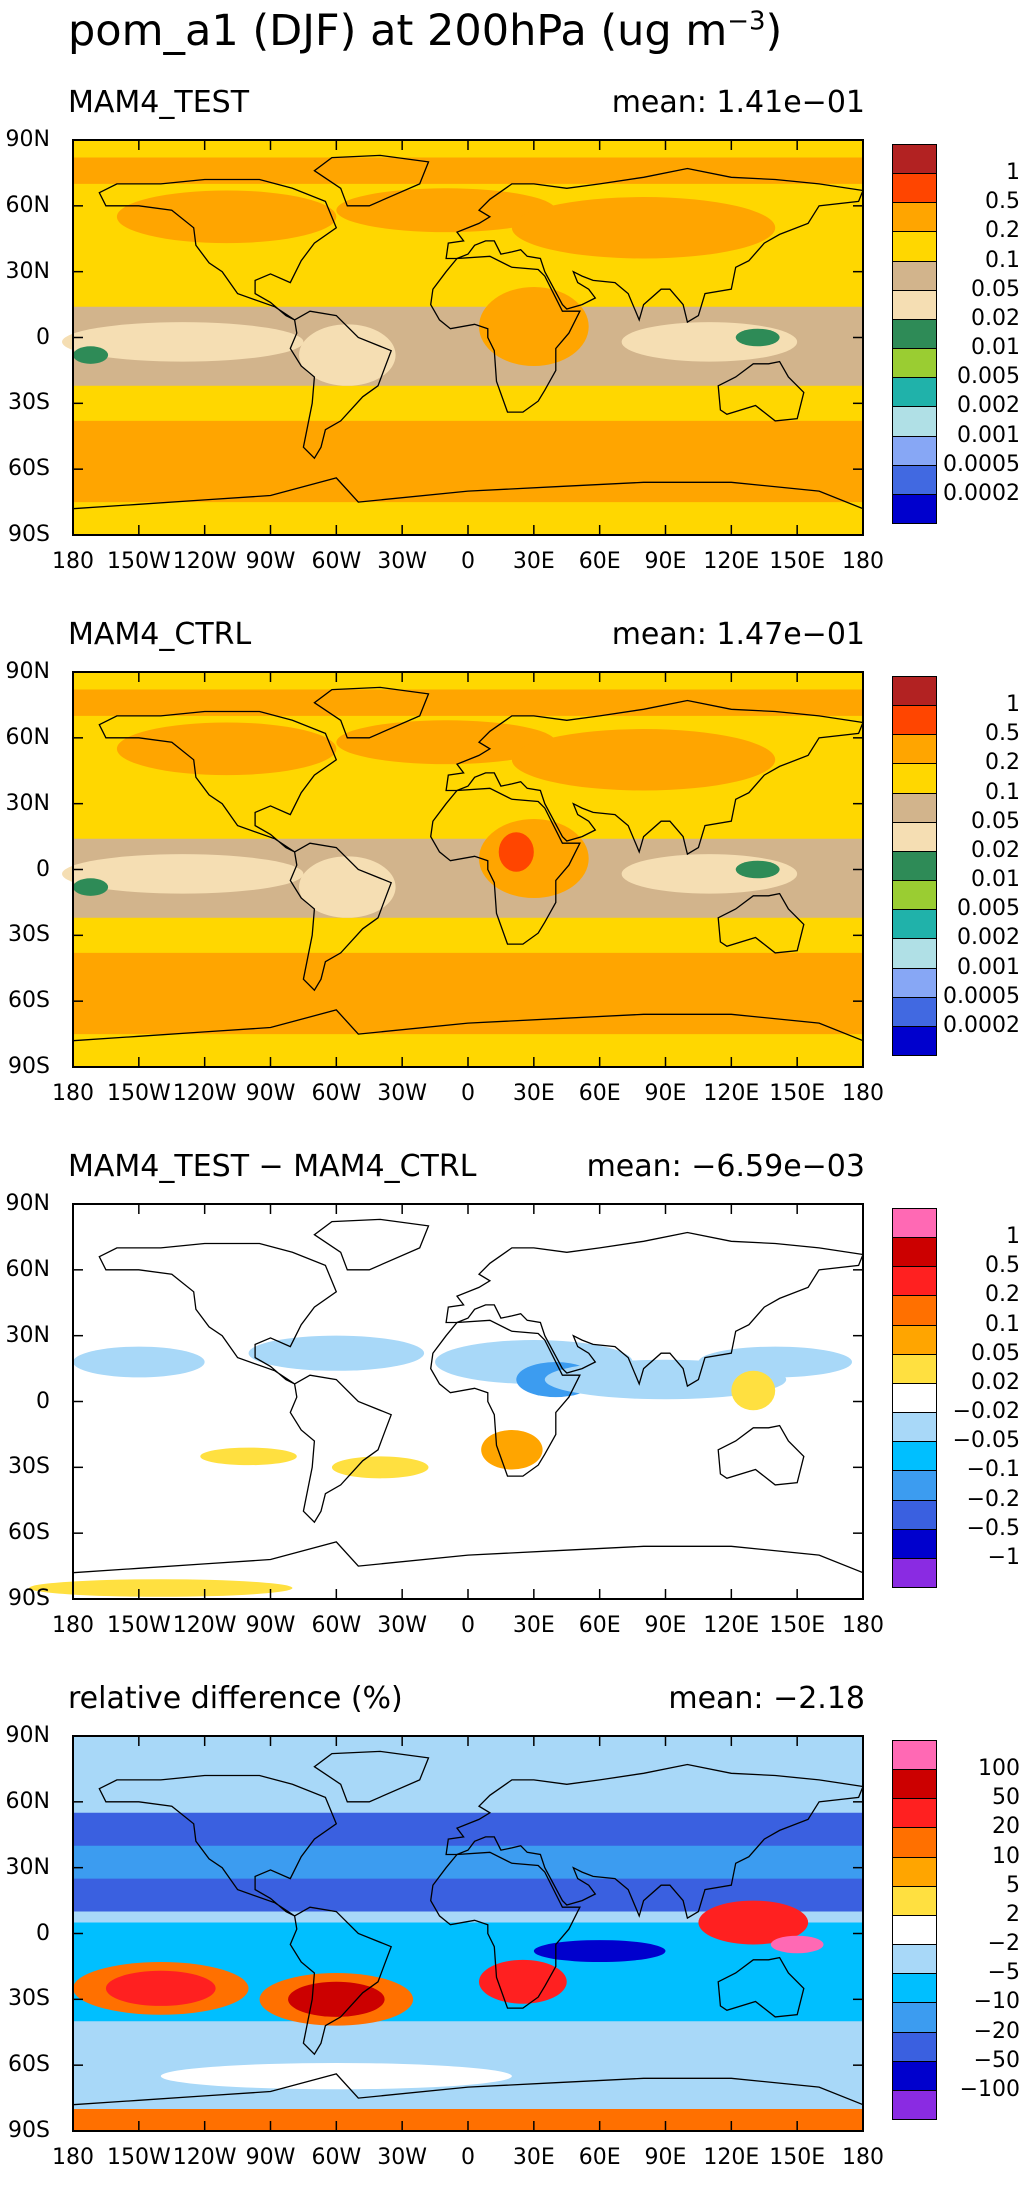 This screenshot has height=2194, width=1033. I want to click on lon-label: 0, so click(468, 561).